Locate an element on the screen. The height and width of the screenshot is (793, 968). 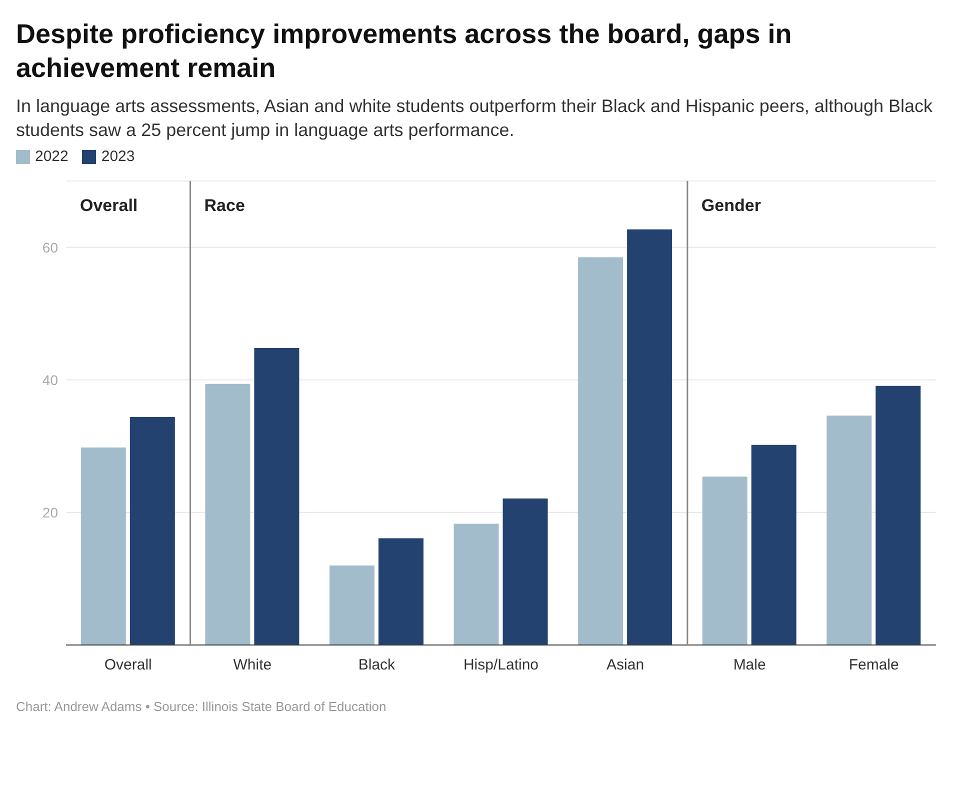
x-tick-label: White is located at coordinates (252, 665).